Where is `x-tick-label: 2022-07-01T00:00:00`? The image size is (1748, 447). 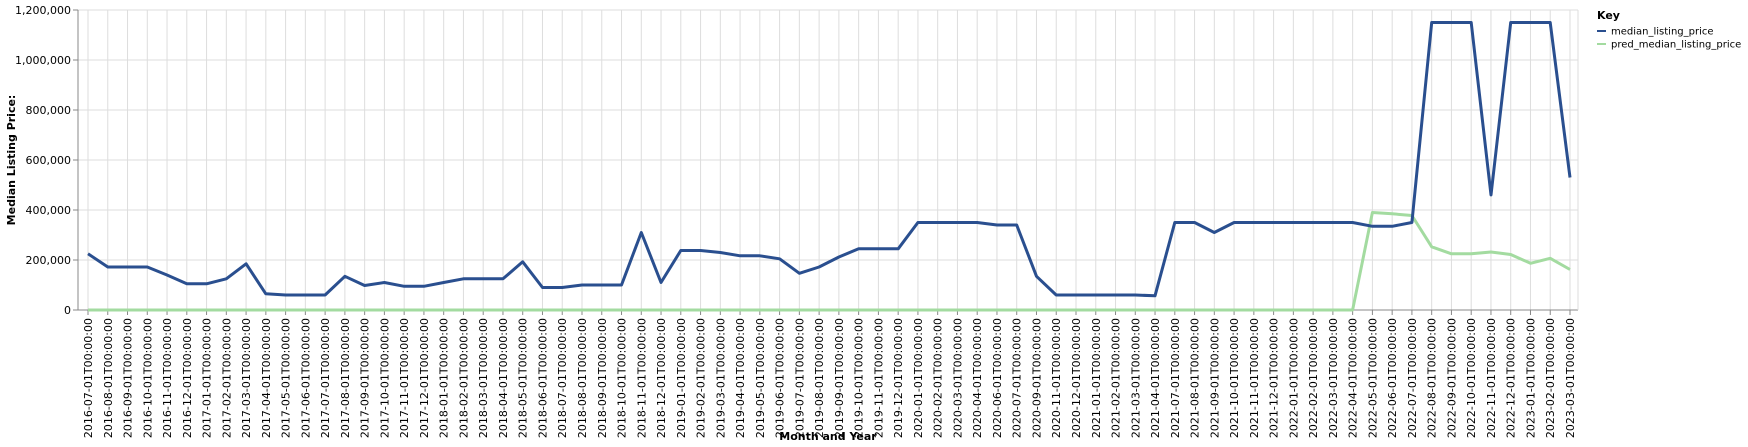 x-tick-label: 2022-07-01T00:00:00 is located at coordinates (1412, 378).